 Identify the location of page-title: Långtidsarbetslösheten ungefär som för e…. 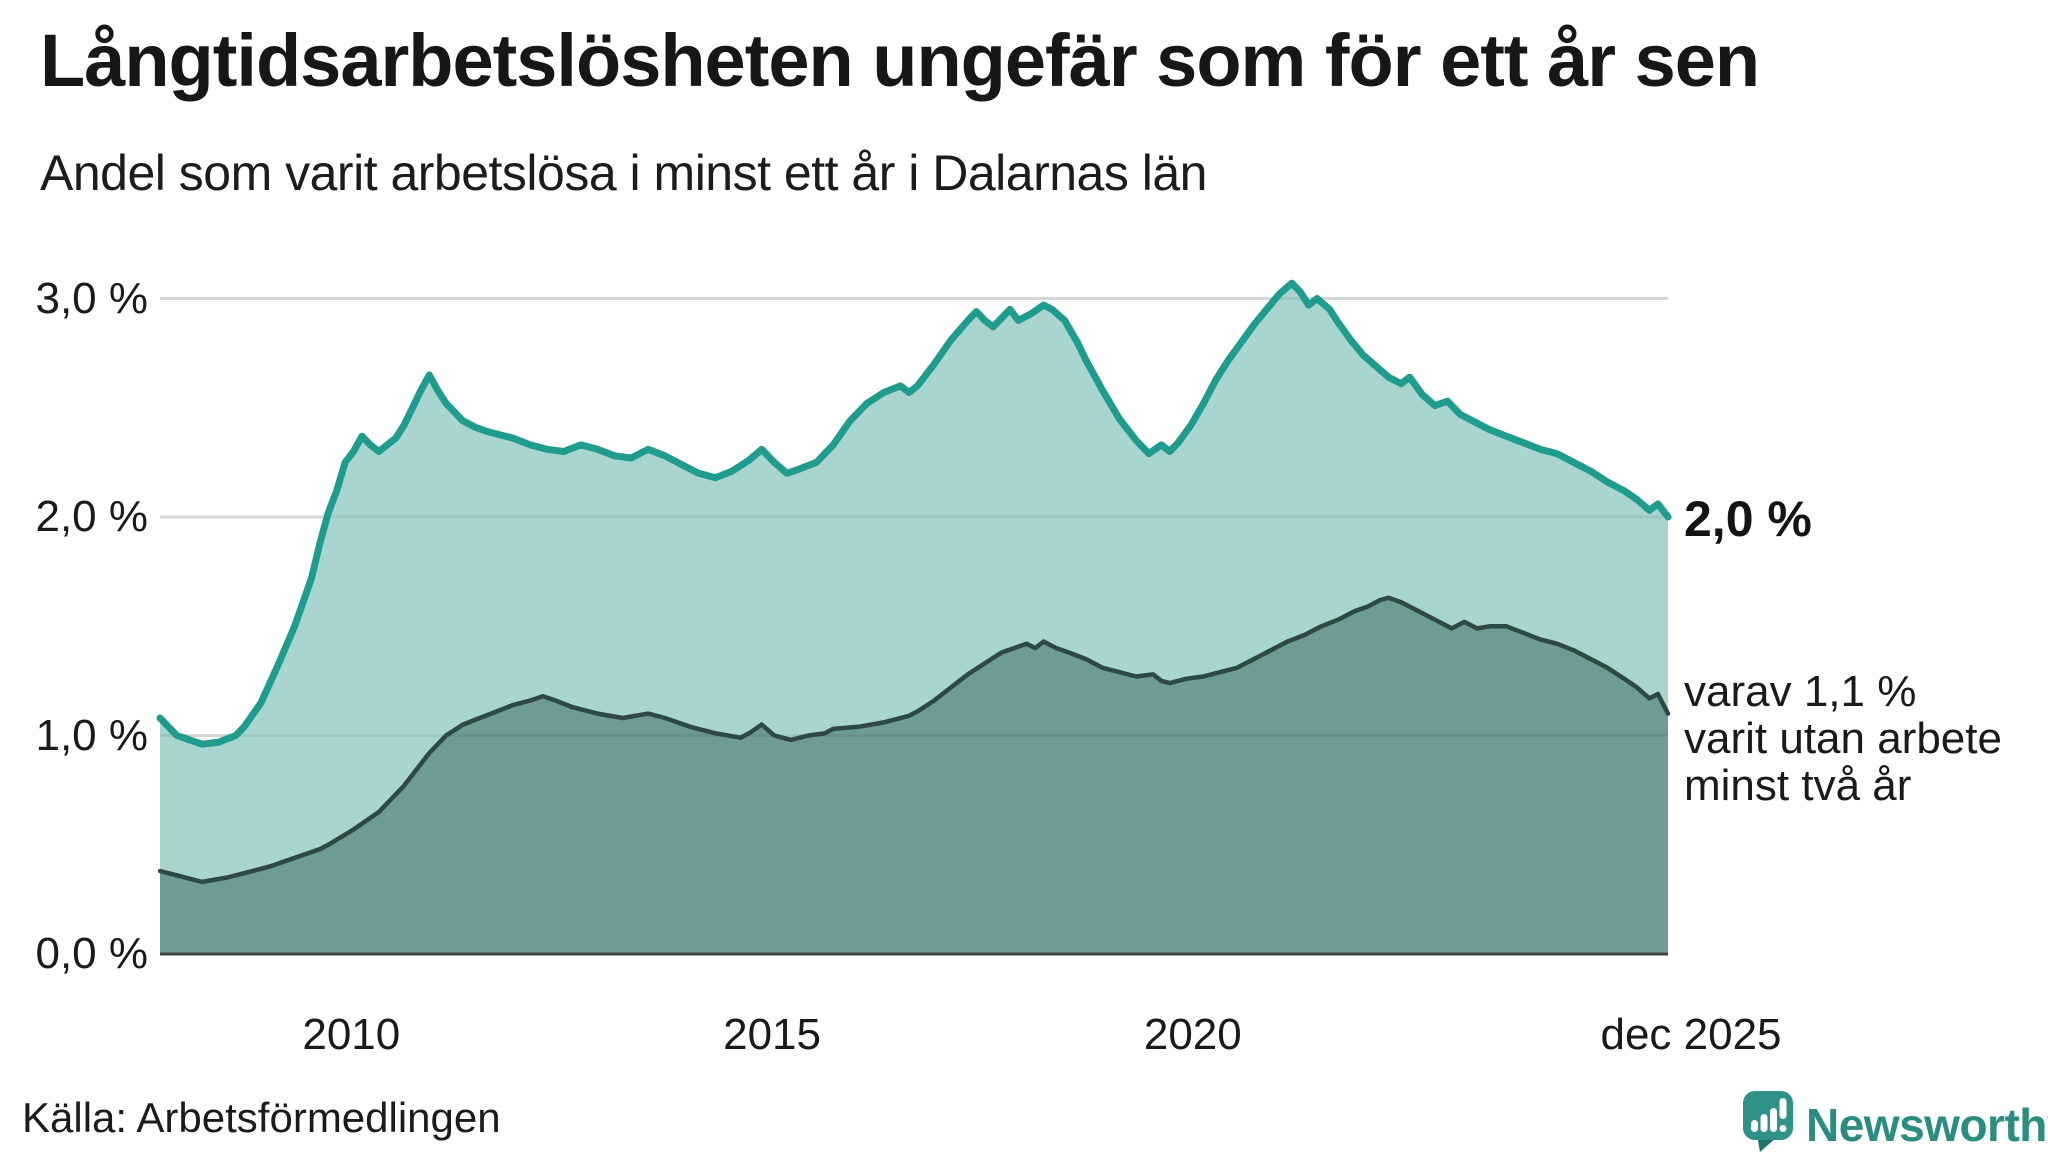
(900, 60).